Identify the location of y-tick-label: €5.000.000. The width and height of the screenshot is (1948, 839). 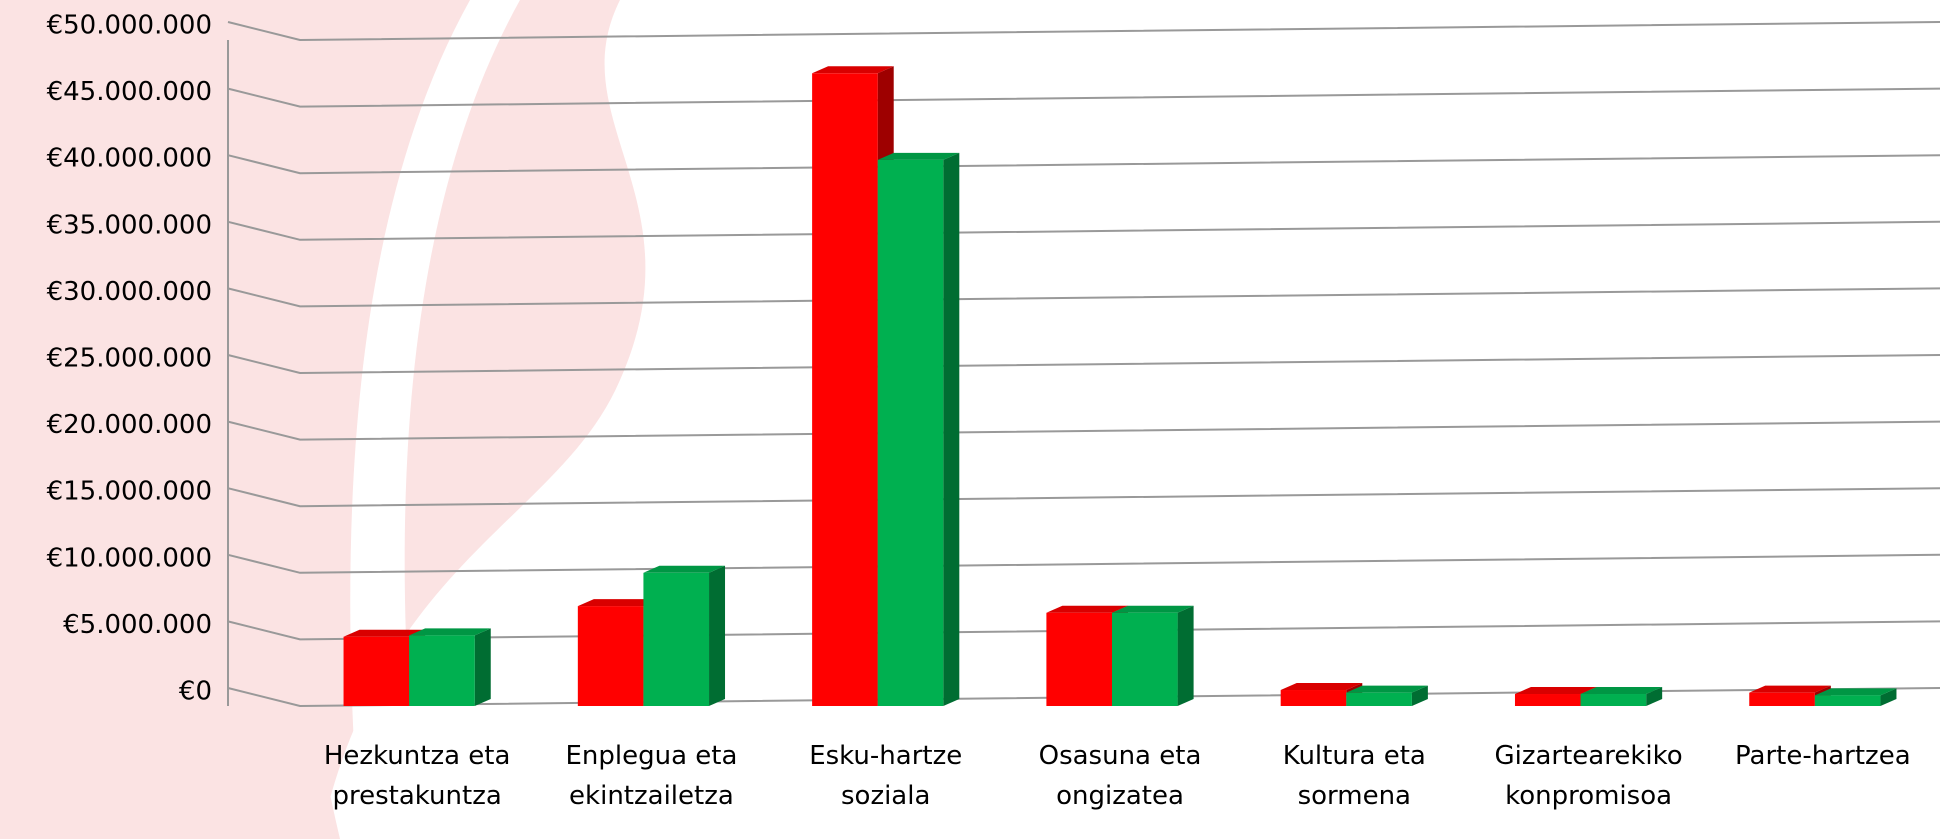
(137, 625).